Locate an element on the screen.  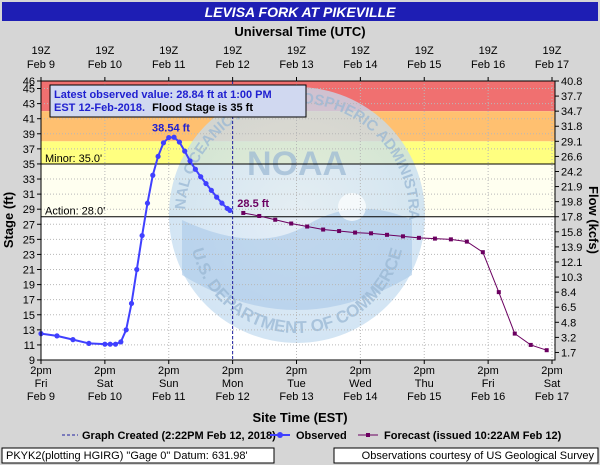
y-tick-label-left: 17 is located at coordinates (29, 301).